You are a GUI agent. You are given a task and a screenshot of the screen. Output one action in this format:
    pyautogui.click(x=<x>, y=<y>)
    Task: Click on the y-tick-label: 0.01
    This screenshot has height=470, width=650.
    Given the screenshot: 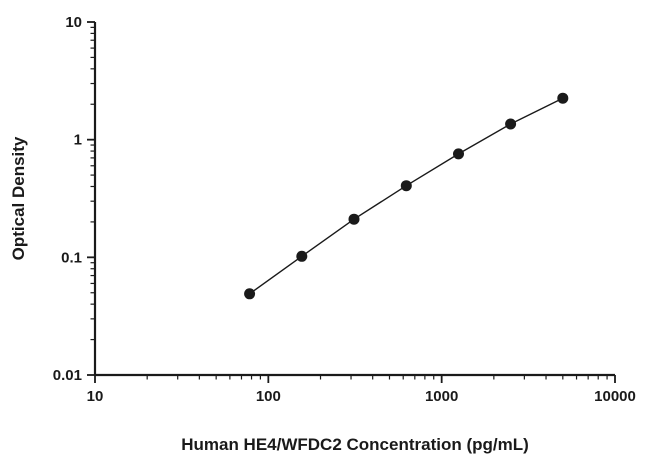 What is the action you would take?
    pyautogui.click(x=67, y=375)
    